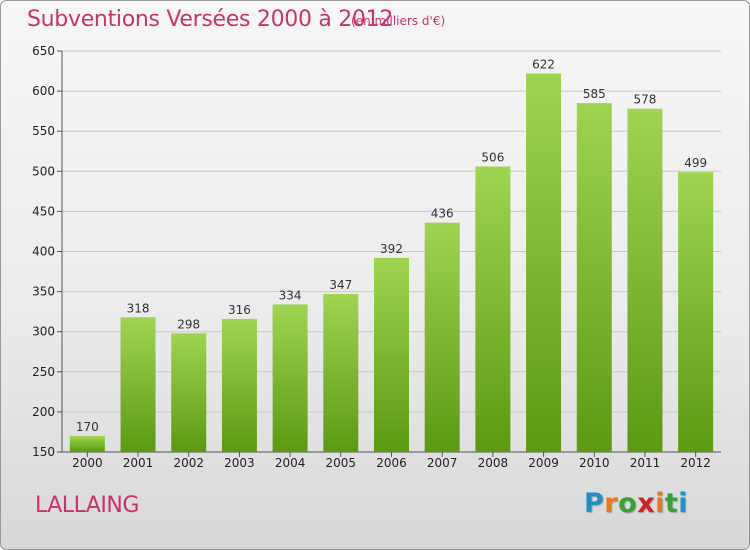 This screenshot has height=550, width=750. Describe the element at coordinates (695, 463) in the screenshot. I see `x-tick-label: 2012` at that location.